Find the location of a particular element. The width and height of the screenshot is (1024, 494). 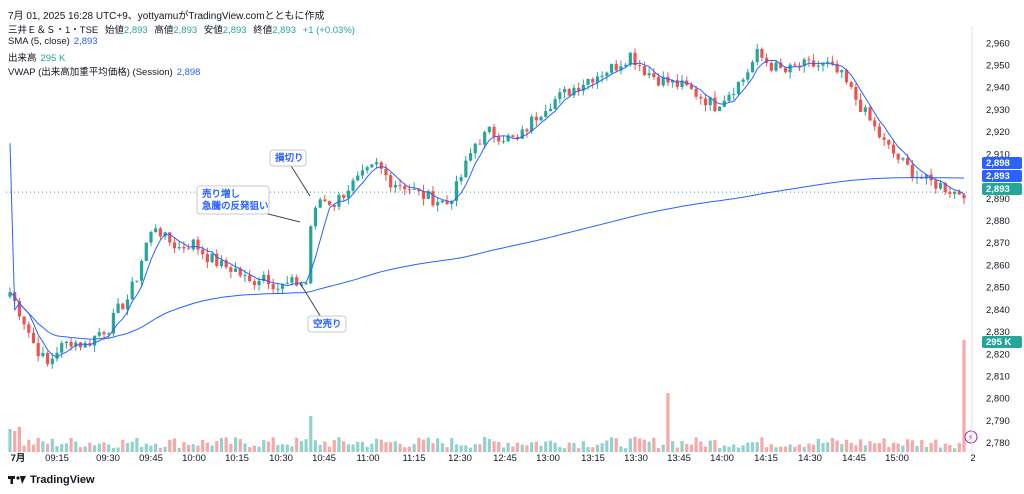

lightning-icon is located at coordinates (971, 437).